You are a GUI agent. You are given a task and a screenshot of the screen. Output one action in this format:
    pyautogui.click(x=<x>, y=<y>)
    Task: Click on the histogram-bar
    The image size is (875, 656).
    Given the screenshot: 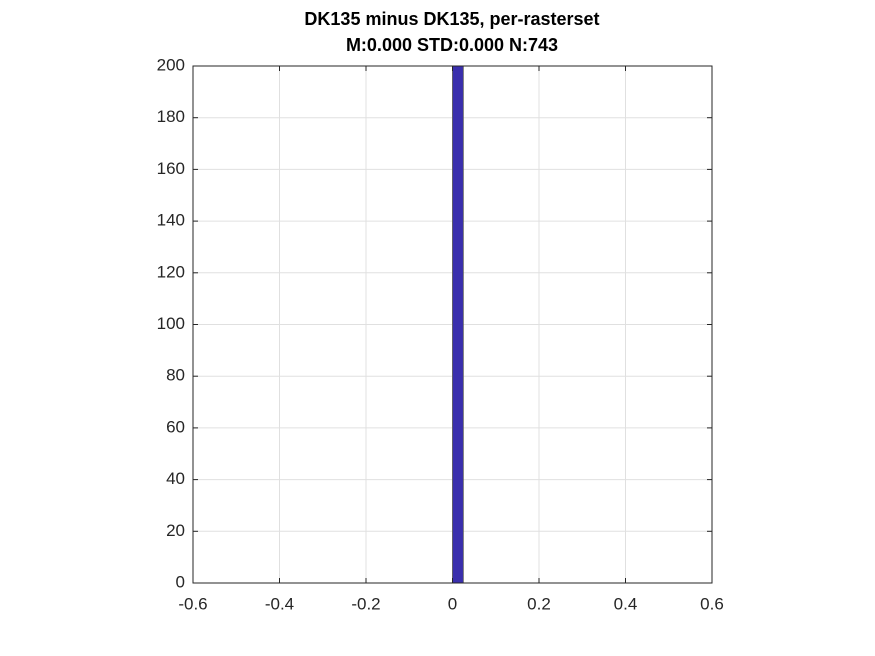 What is the action you would take?
    pyautogui.click(x=458, y=324)
    